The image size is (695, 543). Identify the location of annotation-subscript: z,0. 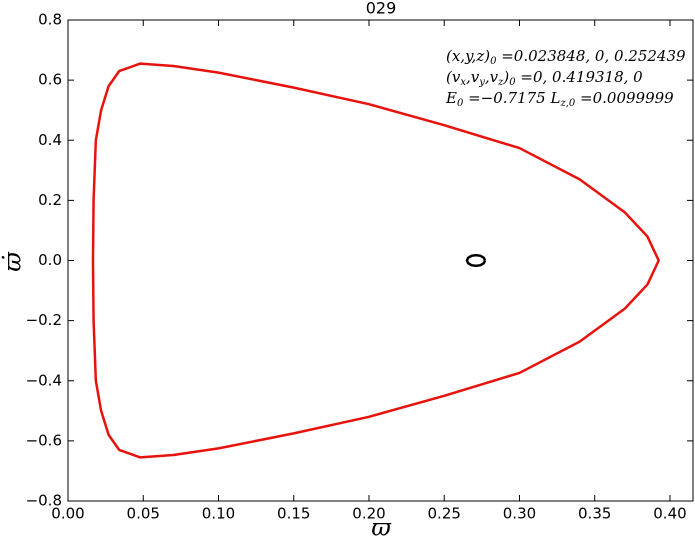
(567, 103).